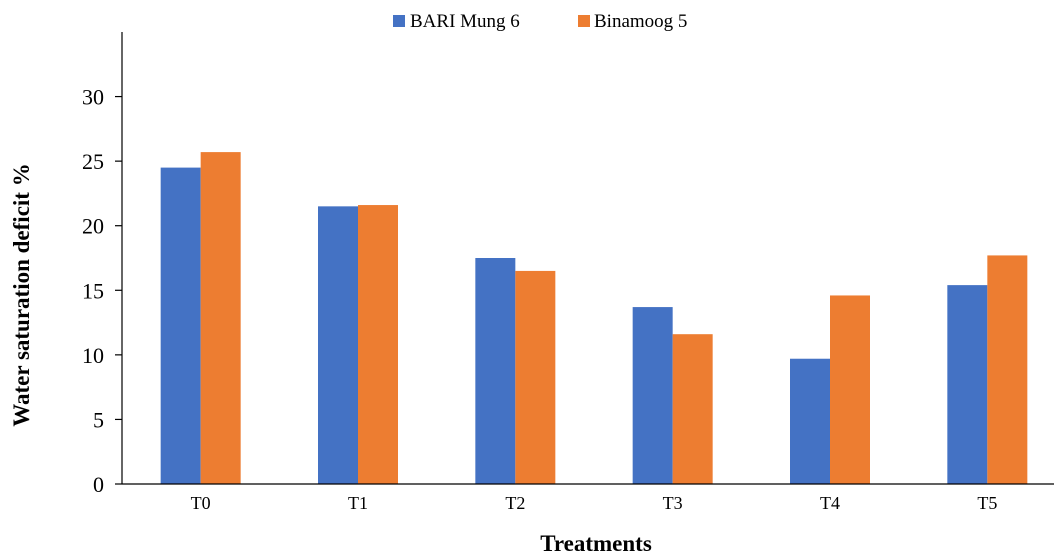  What do you see at coordinates (850, 389) in the screenshot?
I see `bar-binamoog-5-t4` at bounding box center [850, 389].